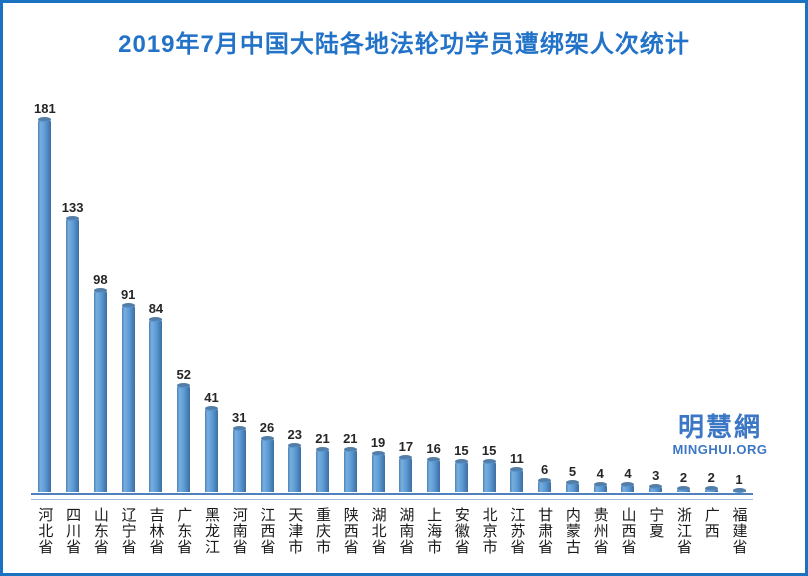 The height and width of the screenshot is (576, 808). I want to click on bar-value-label: 84, so click(156, 308).